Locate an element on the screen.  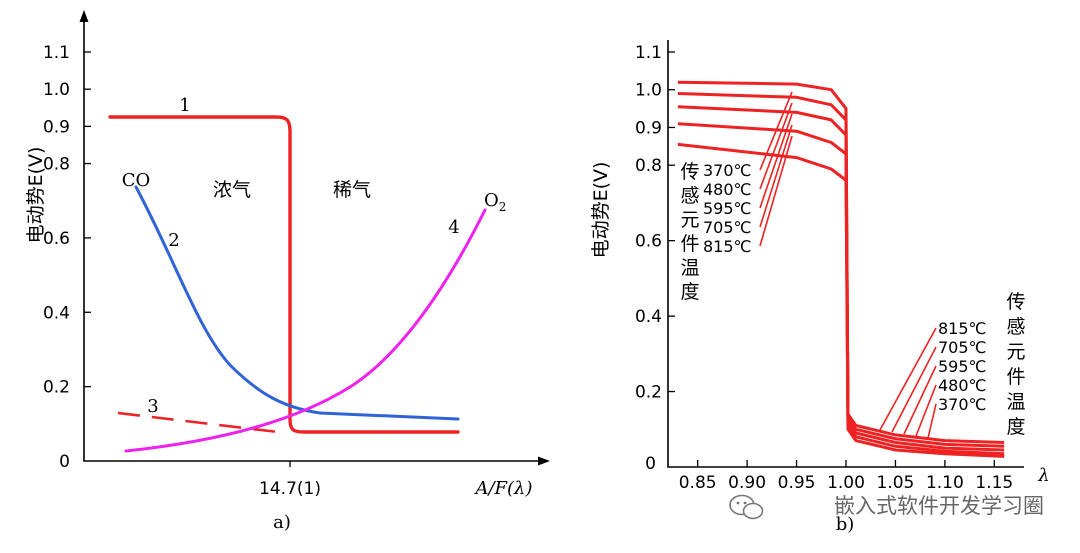
chart-b-left-title-char: 元 is located at coordinates (689, 220).